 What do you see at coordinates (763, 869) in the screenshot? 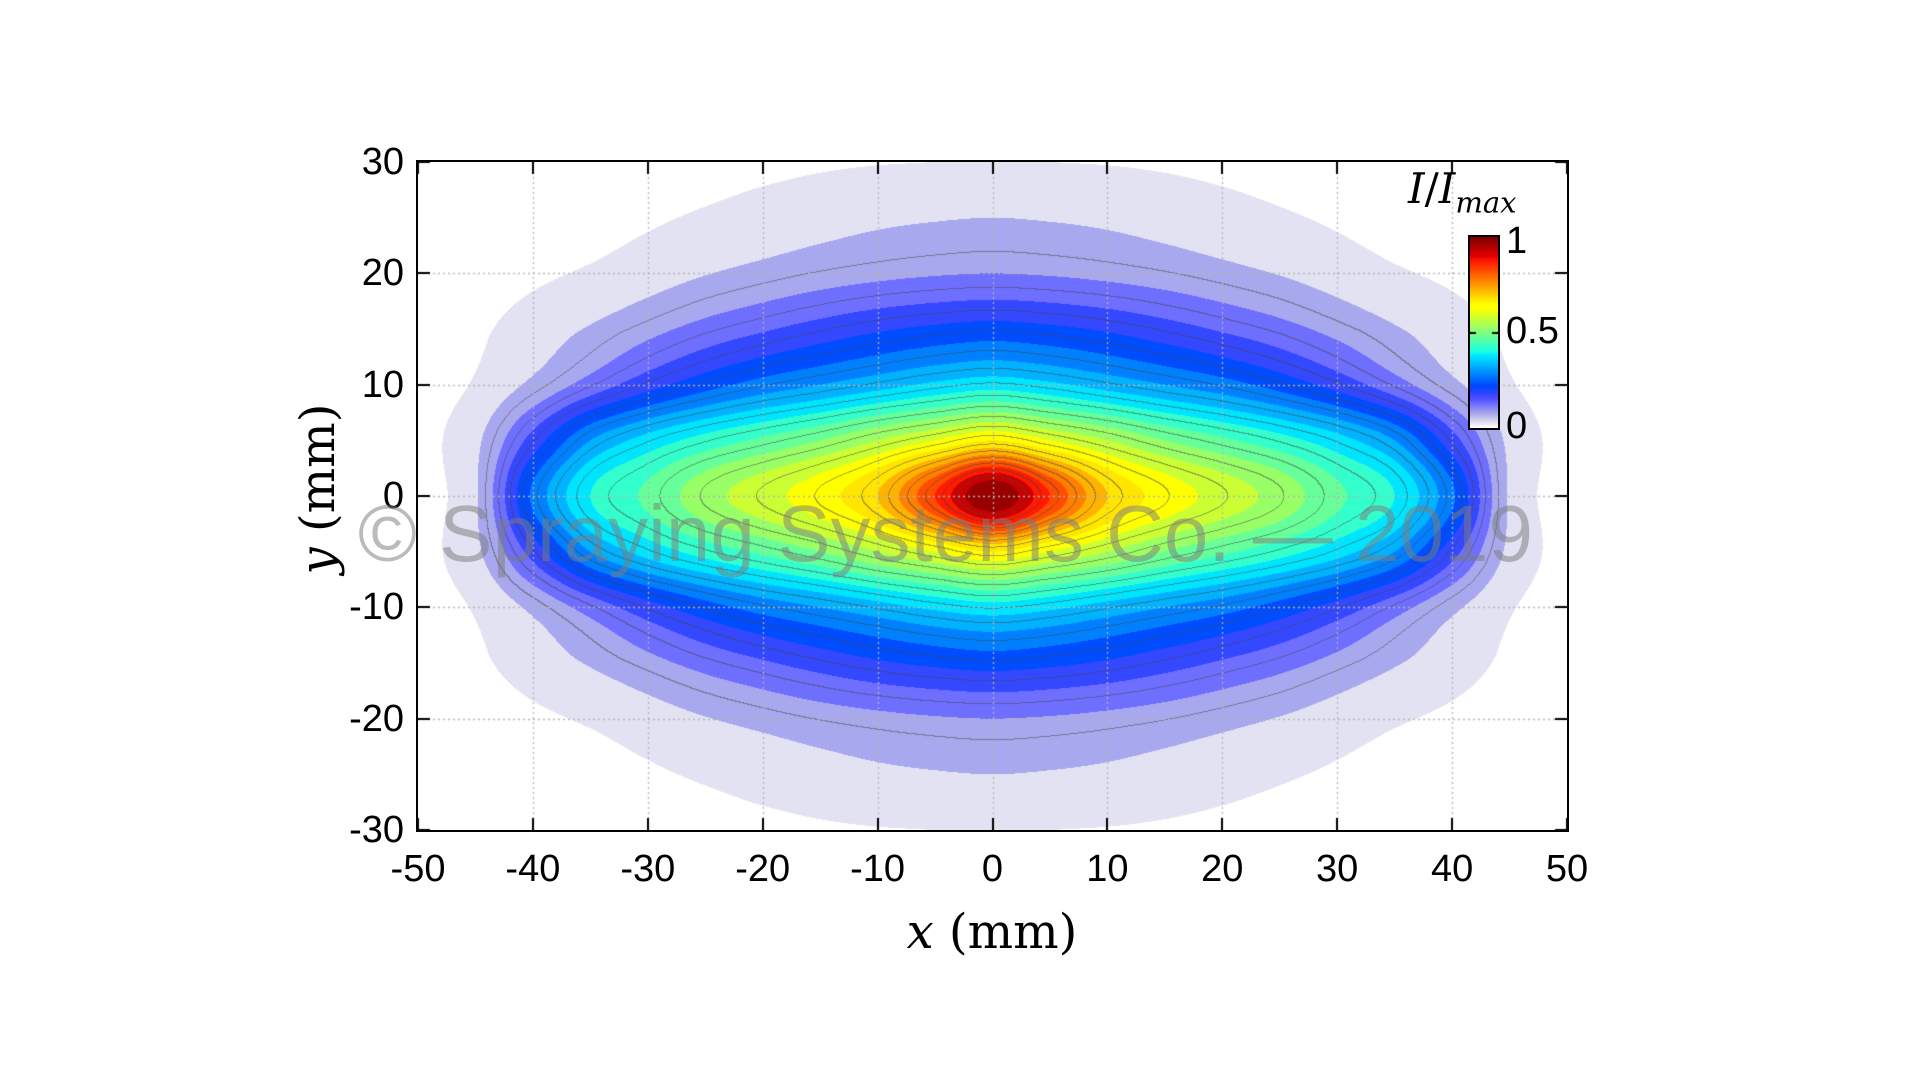
I see `x-tick-label: -20` at bounding box center [763, 869].